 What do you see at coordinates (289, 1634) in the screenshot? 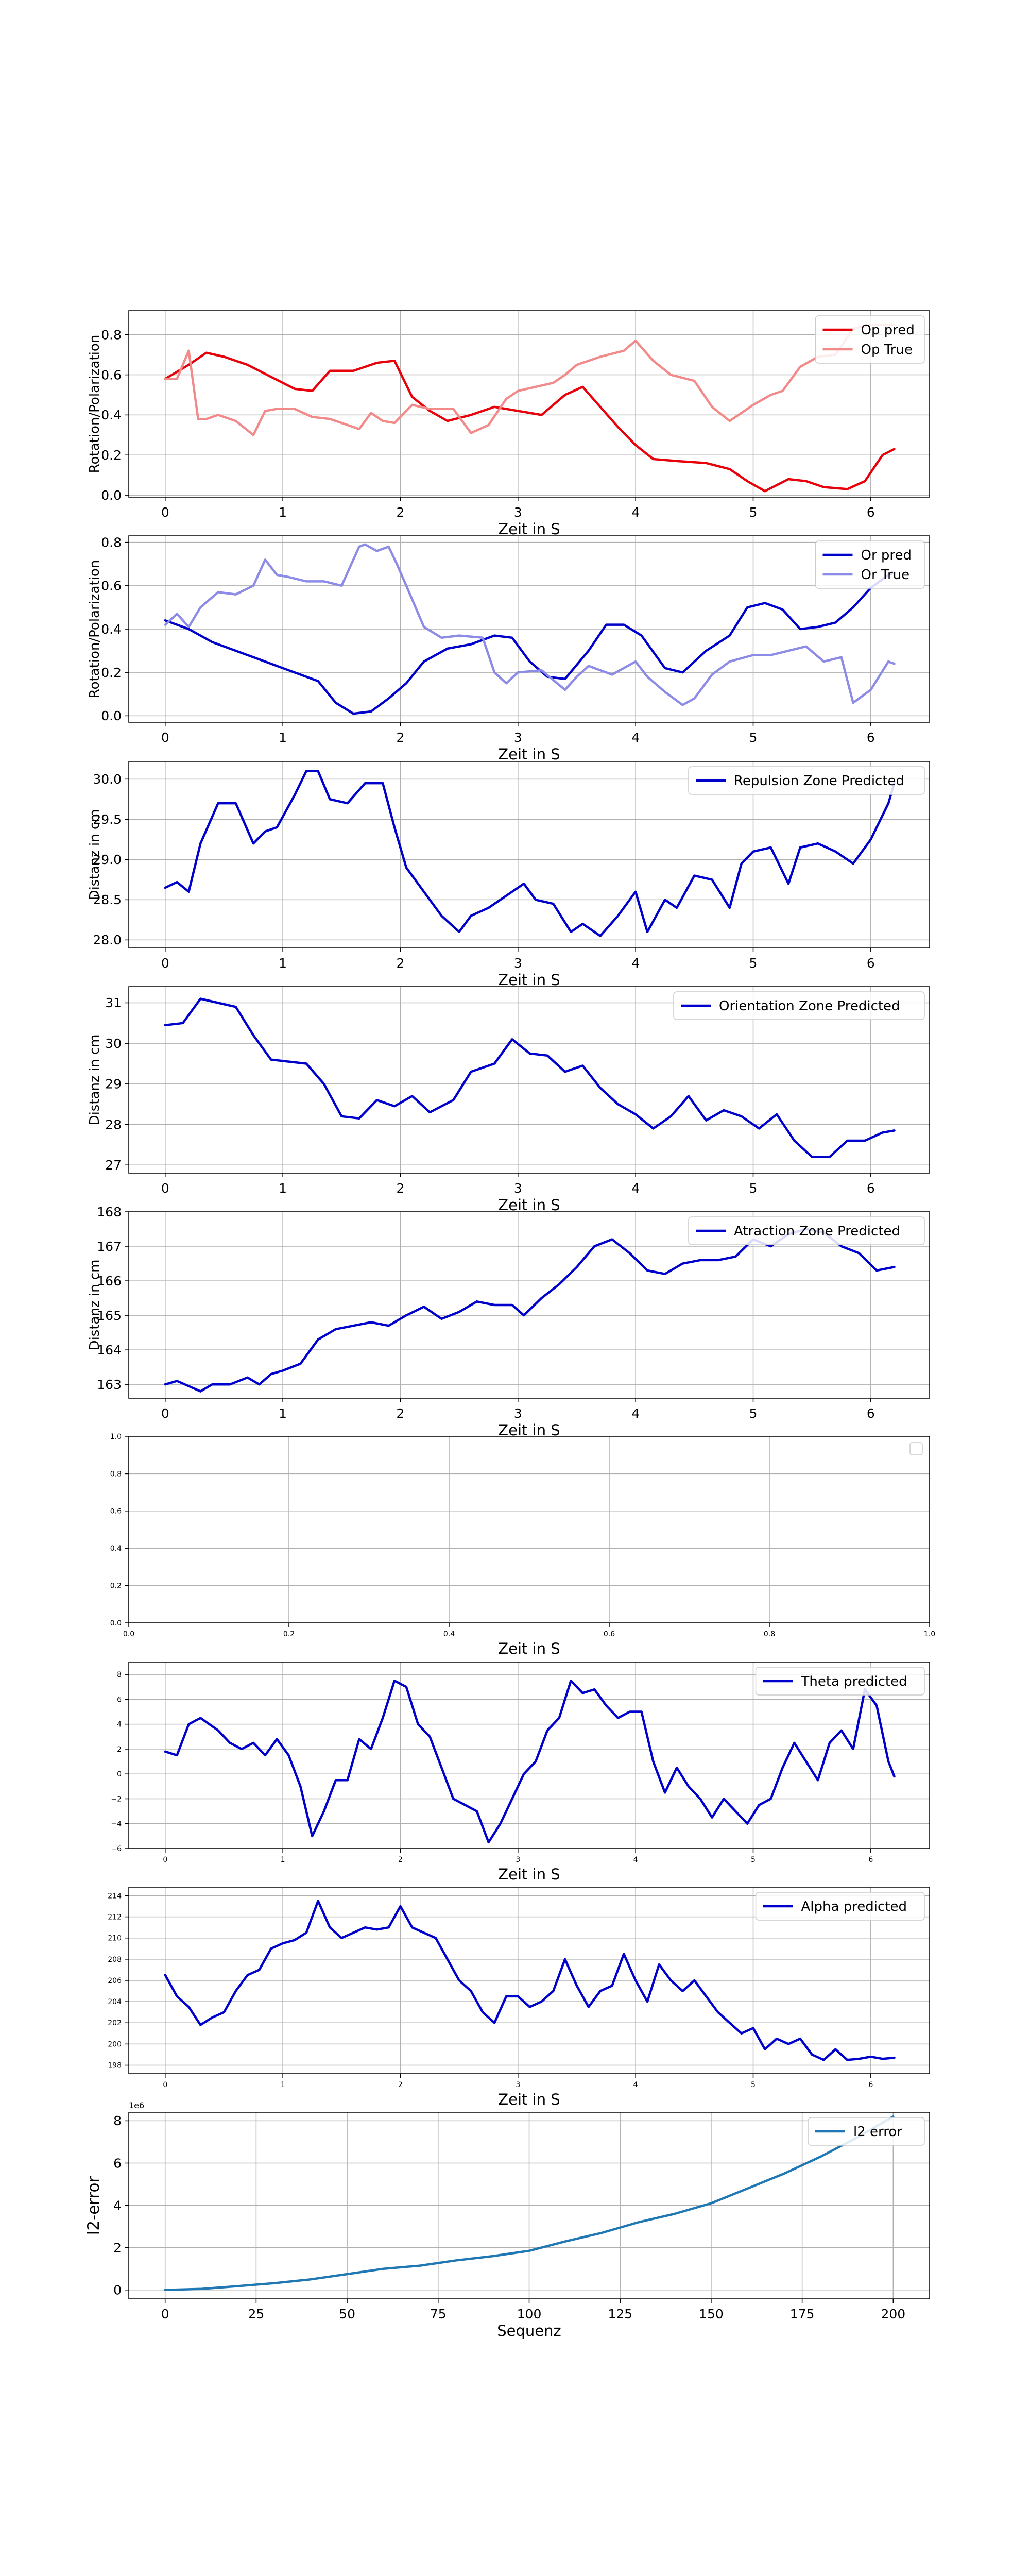
I see `x-tick-label: 0.2` at bounding box center [289, 1634].